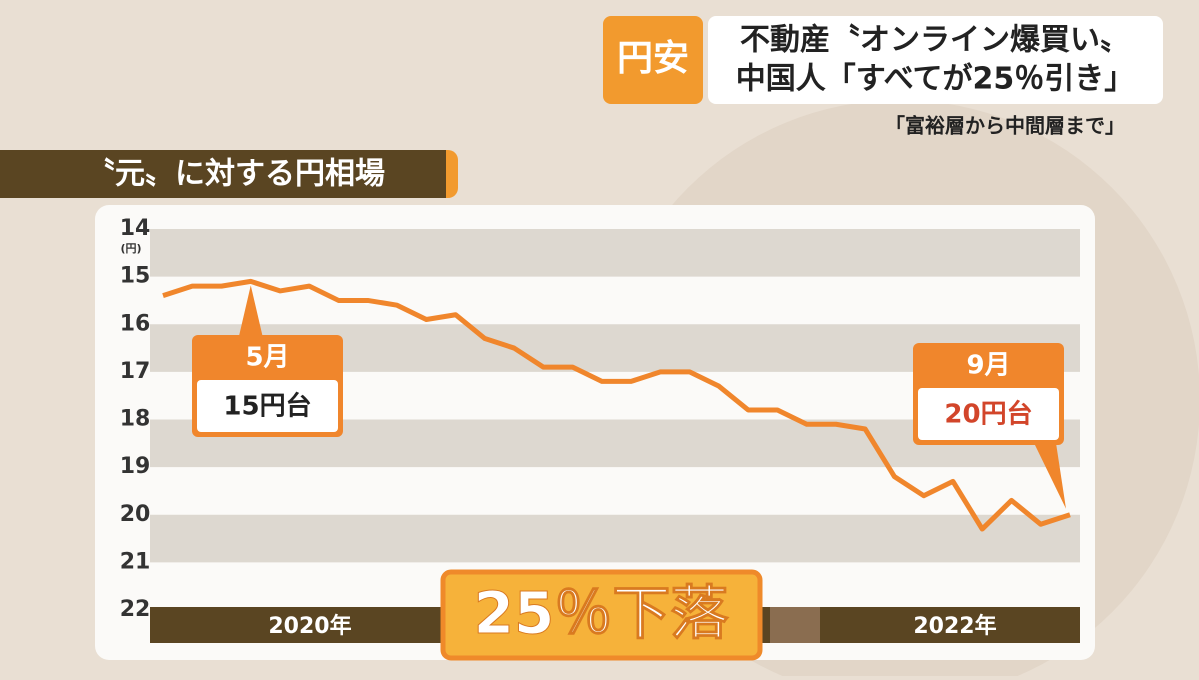  I want to click on tag-box, so click(653, 60).